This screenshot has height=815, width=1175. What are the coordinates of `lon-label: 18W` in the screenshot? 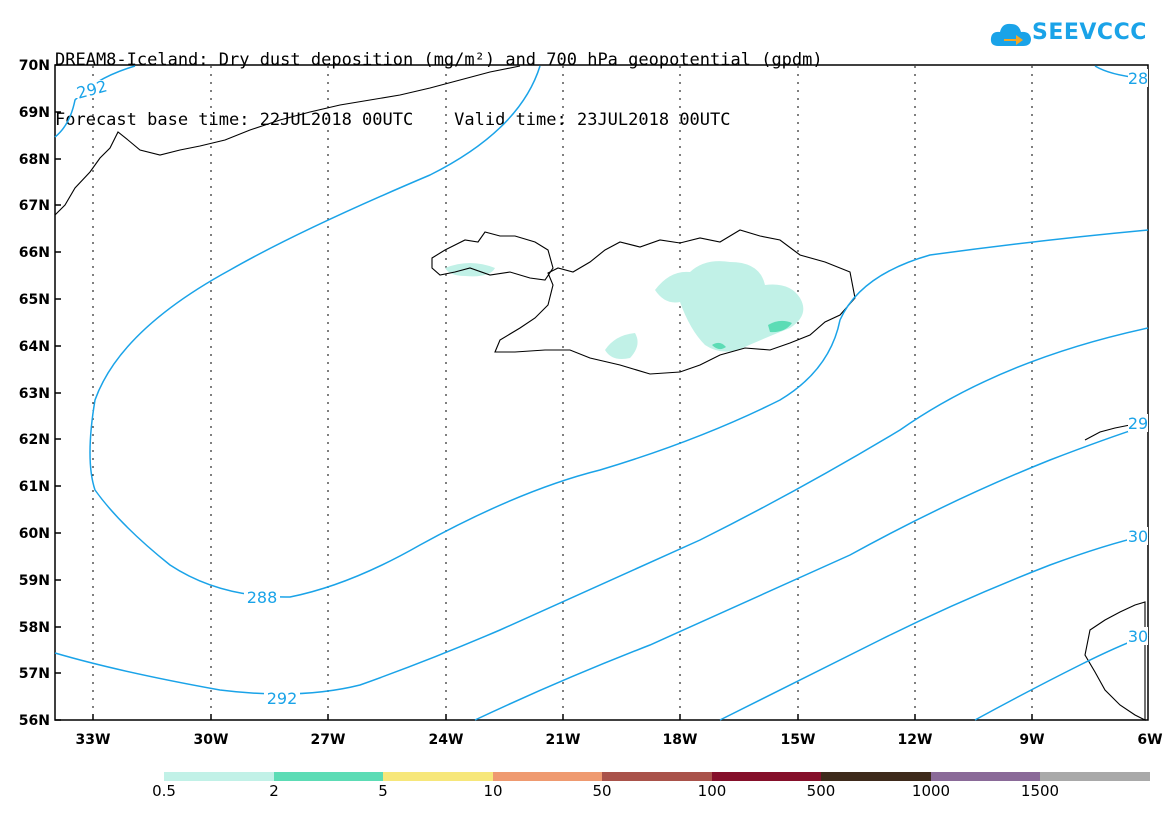 It's located at (680, 740).